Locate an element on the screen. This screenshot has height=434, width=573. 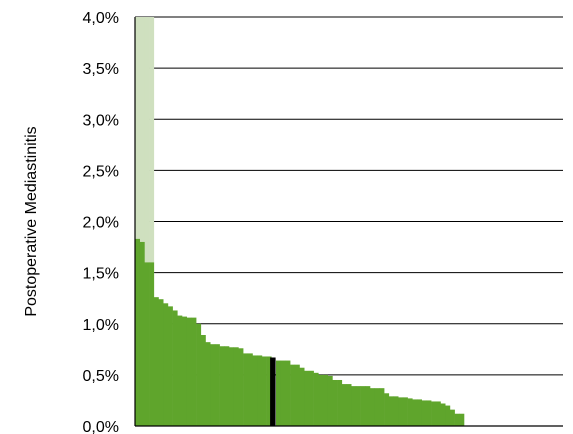
y-tick-label: 2,5% is located at coordinates (101, 171).